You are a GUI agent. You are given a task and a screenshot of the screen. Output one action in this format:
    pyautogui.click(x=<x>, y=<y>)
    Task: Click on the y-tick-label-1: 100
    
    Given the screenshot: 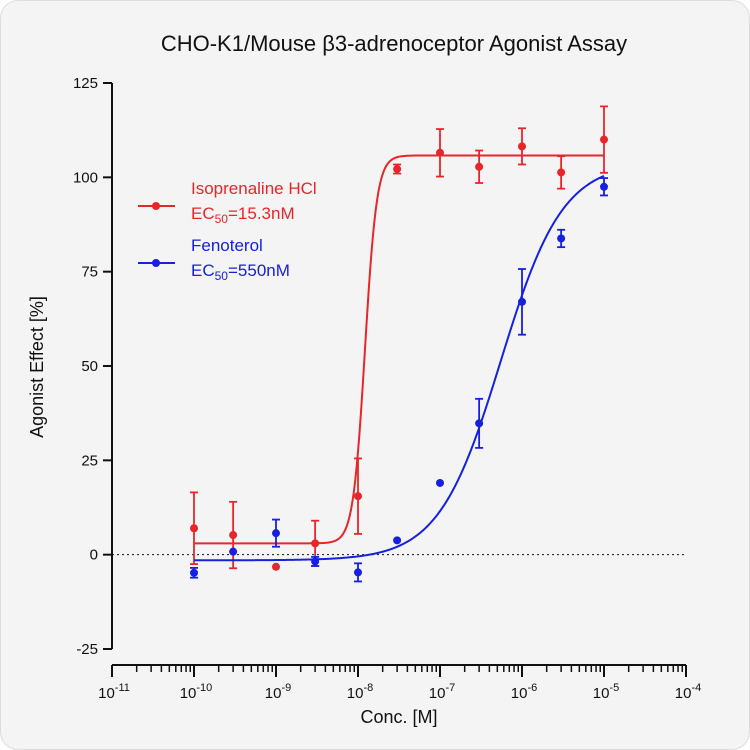 What is the action you would take?
    pyautogui.click(x=85, y=177)
    